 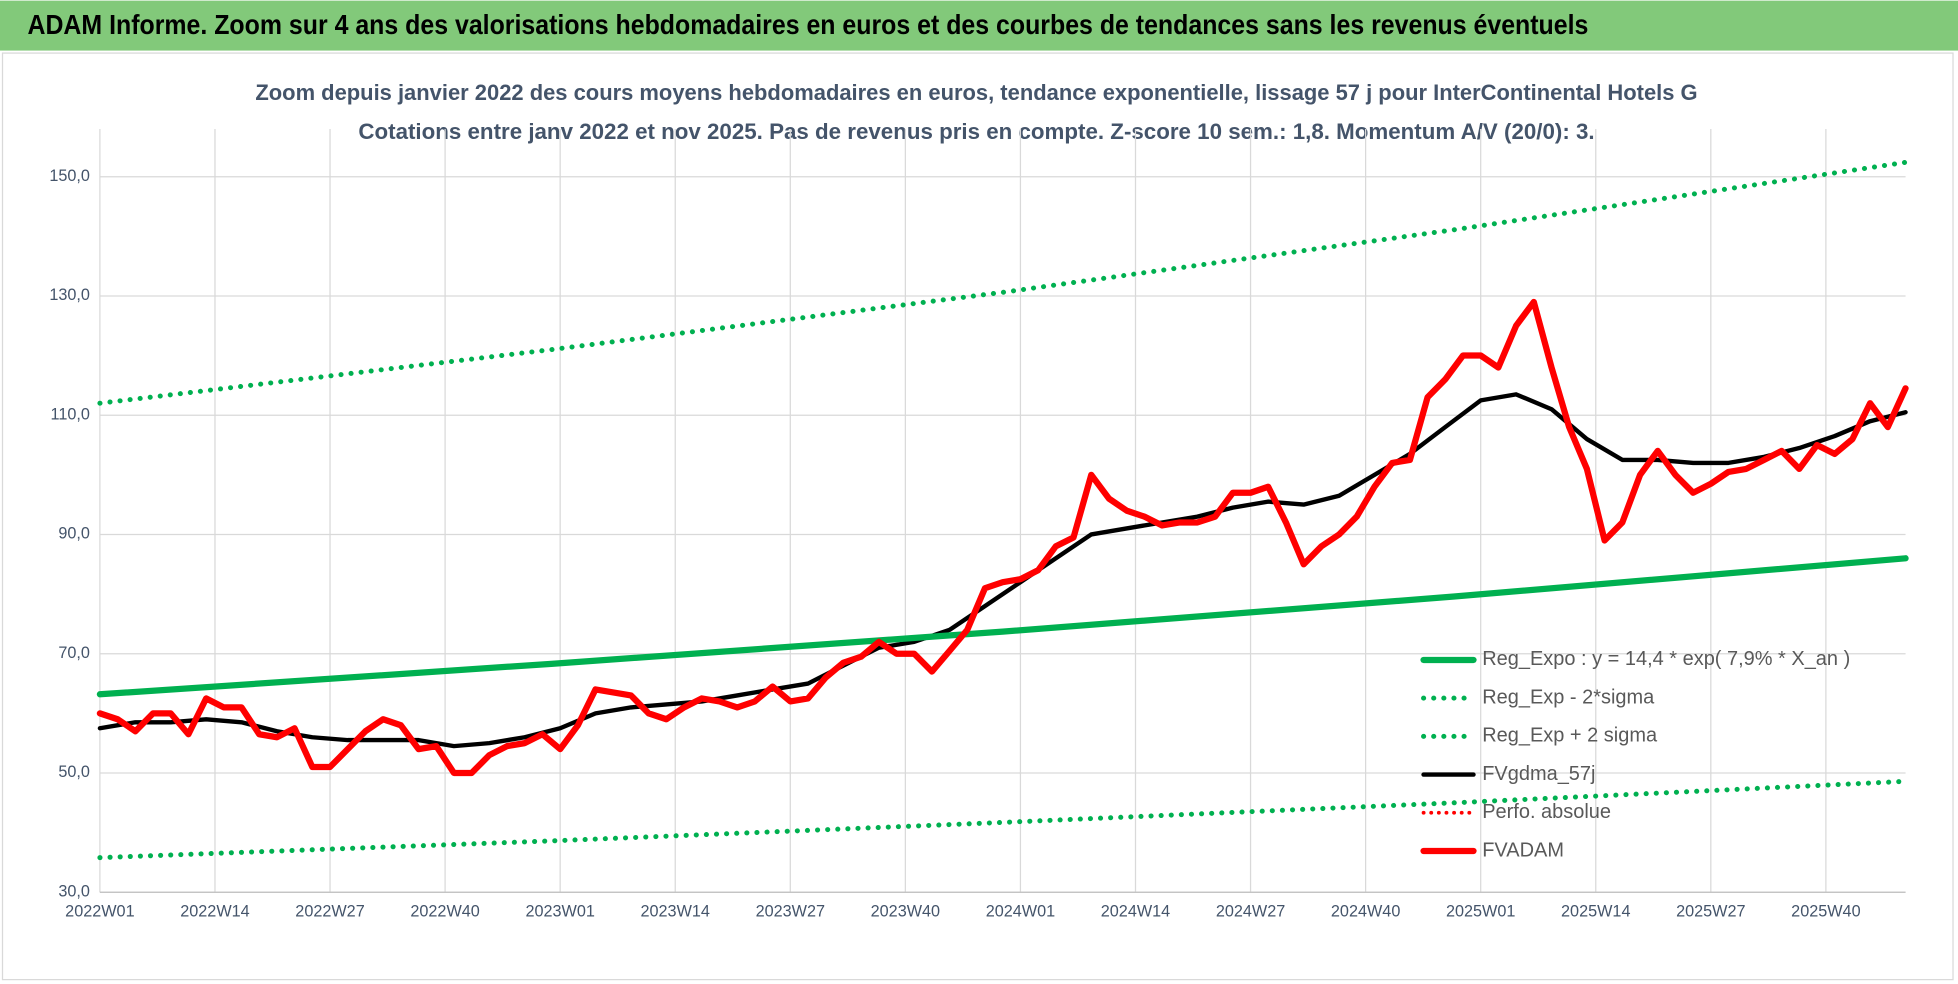 I want to click on x-tick-label: 2022W14, so click(x=214, y=911).